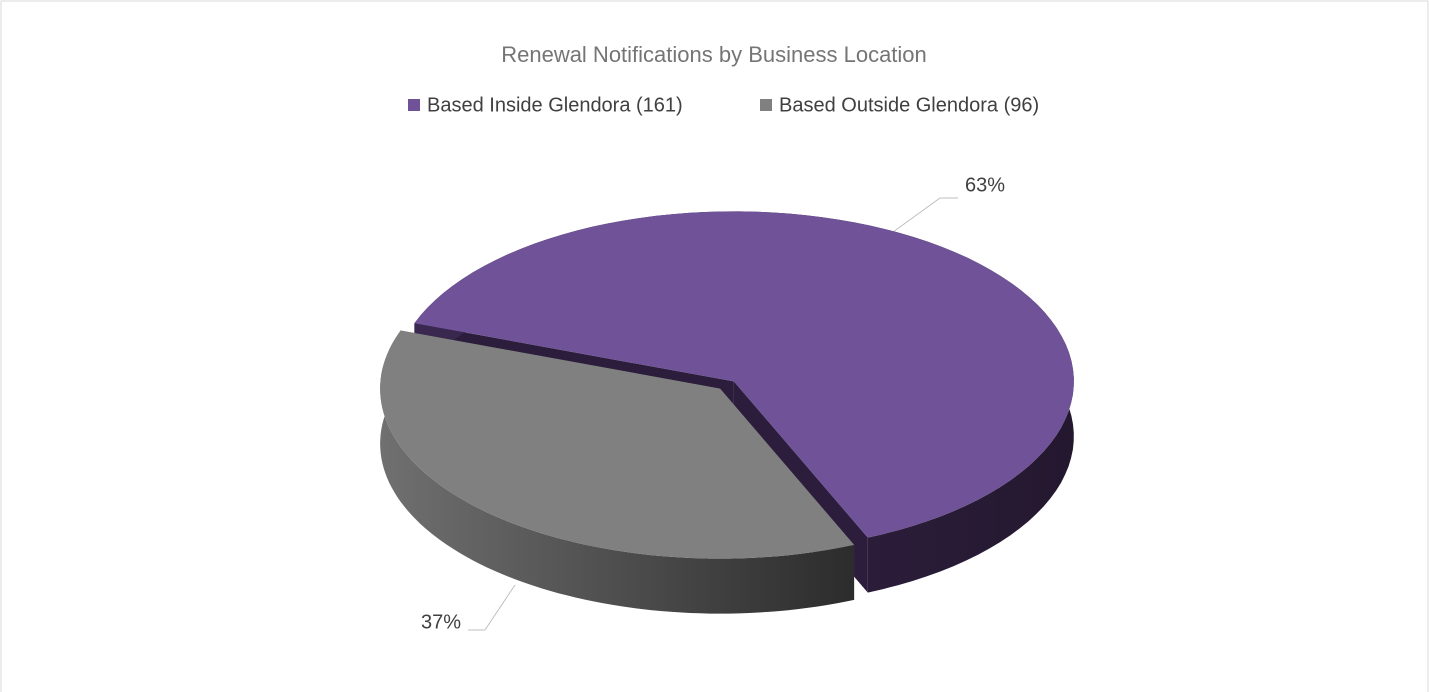 This screenshot has width=1429, height=692. What do you see at coordinates (441, 622) in the screenshot?
I see `data-label: 37%` at bounding box center [441, 622].